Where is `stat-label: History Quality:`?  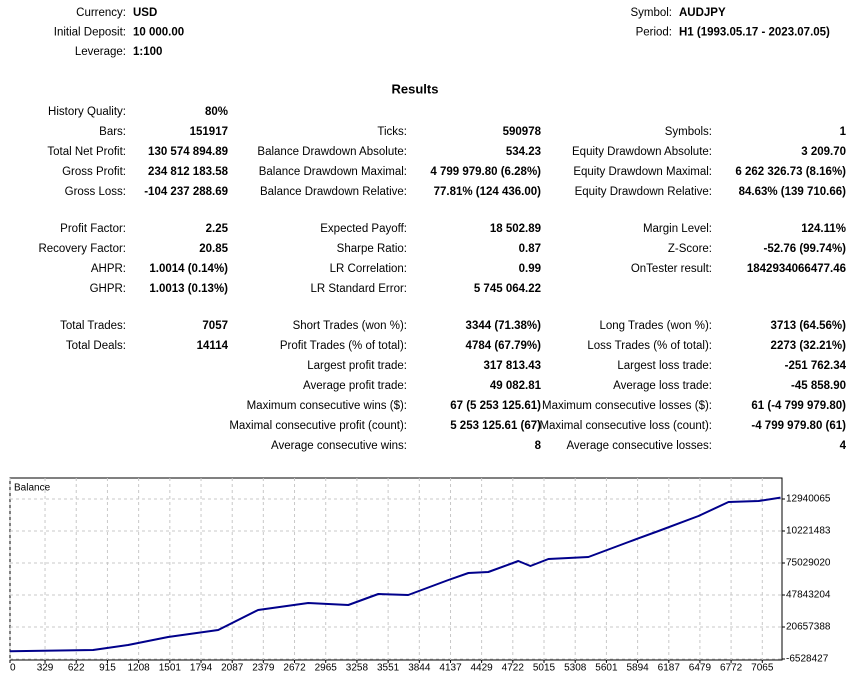 stat-label: History Quality: is located at coordinates (87, 112).